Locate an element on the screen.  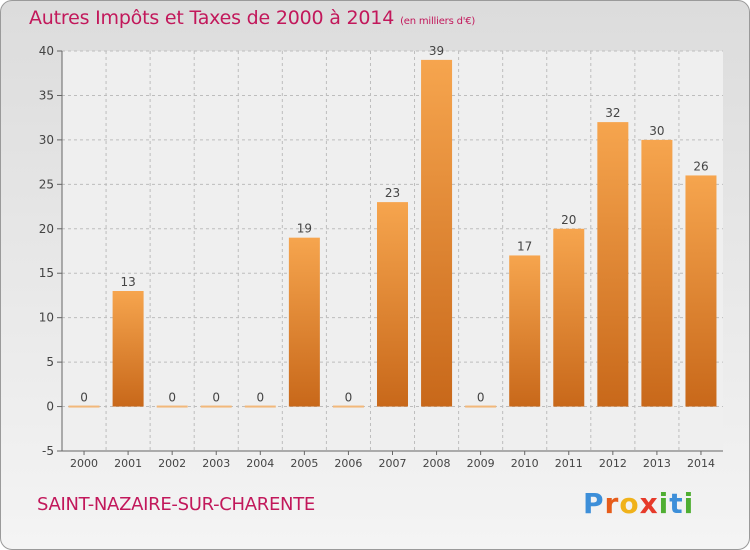
y-tick-label: 0 is located at coordinates (50, 407).